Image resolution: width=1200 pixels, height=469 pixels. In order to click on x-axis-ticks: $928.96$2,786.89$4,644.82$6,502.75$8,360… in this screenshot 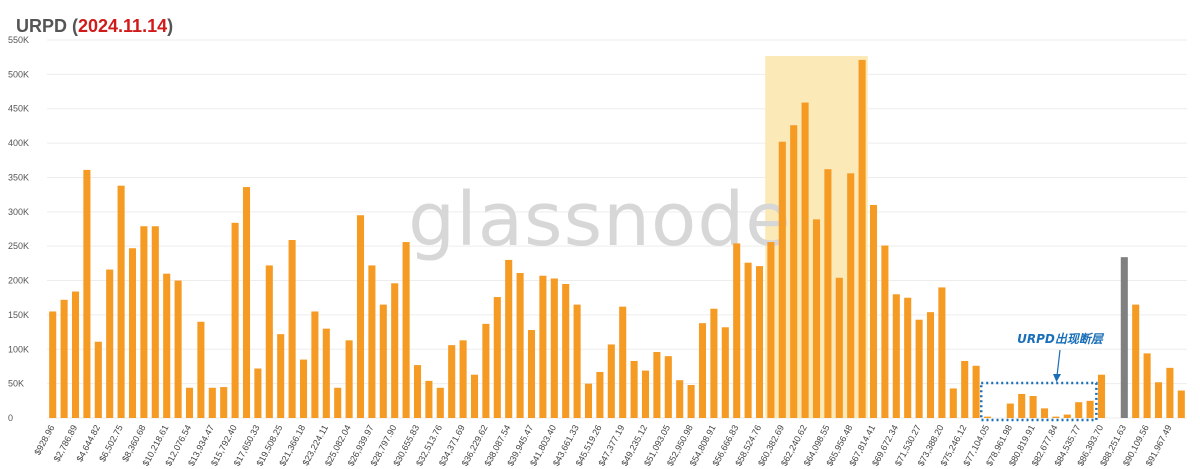, I will do `click(602, 445)`.